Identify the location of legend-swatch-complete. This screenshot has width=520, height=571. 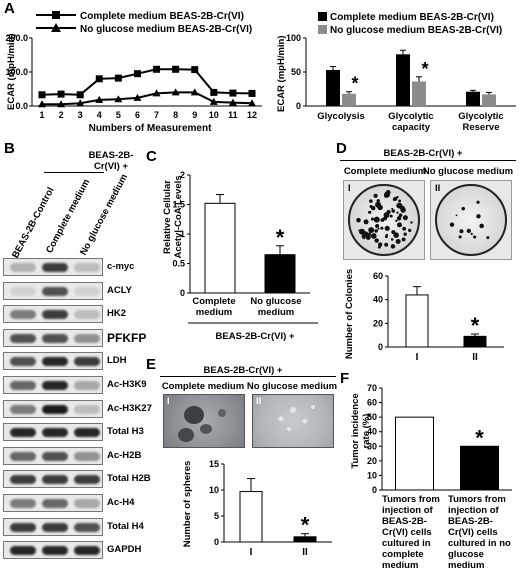
(322, 16).